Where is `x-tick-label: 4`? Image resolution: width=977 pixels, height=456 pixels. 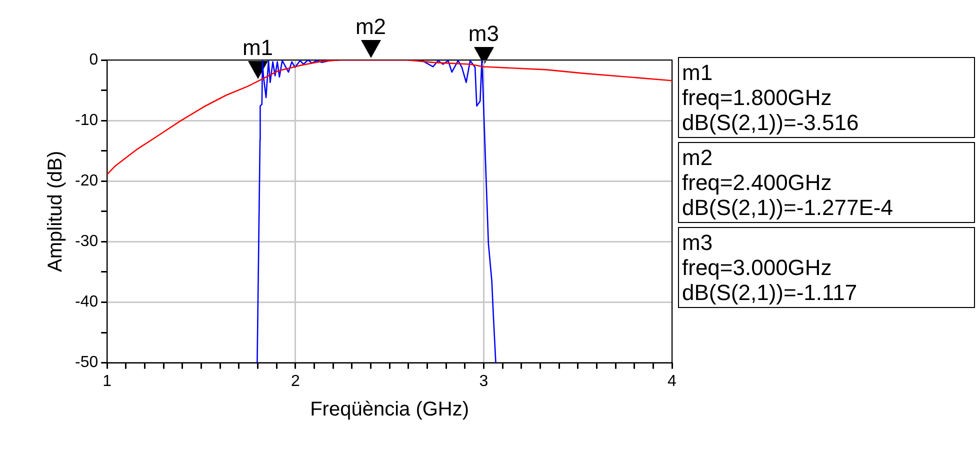 x-tick-label: 4 is located at coordinates (672, 381).